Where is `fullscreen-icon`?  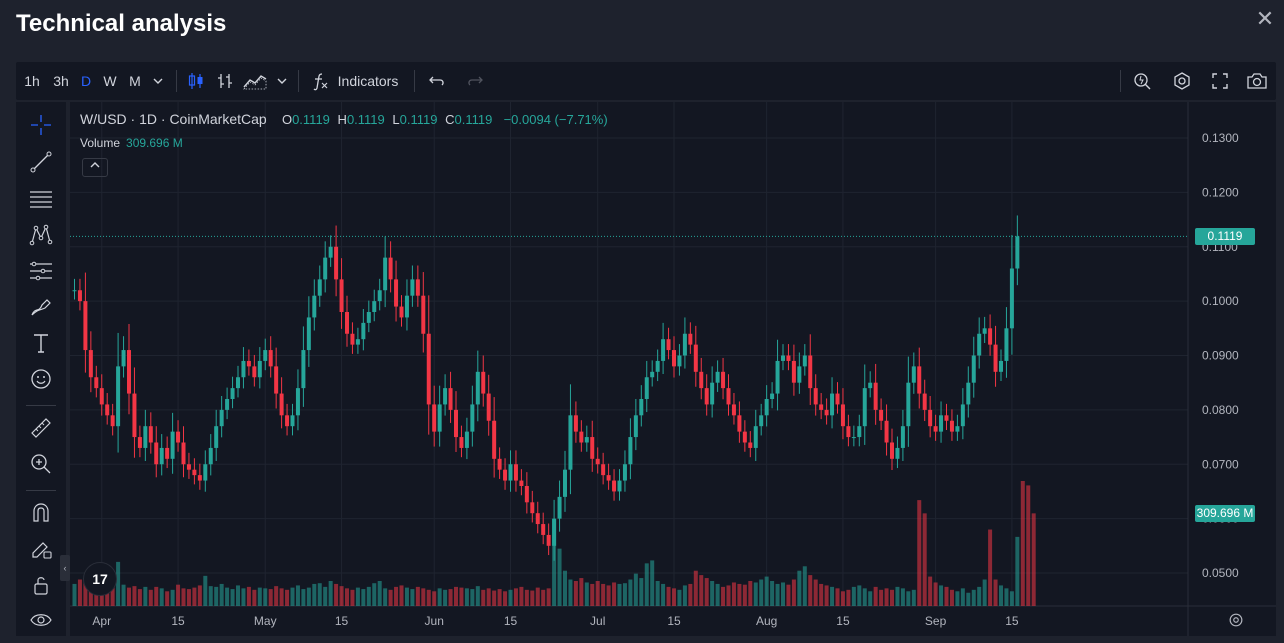 fullscreen-icon is located at coordinates (1220, 81).